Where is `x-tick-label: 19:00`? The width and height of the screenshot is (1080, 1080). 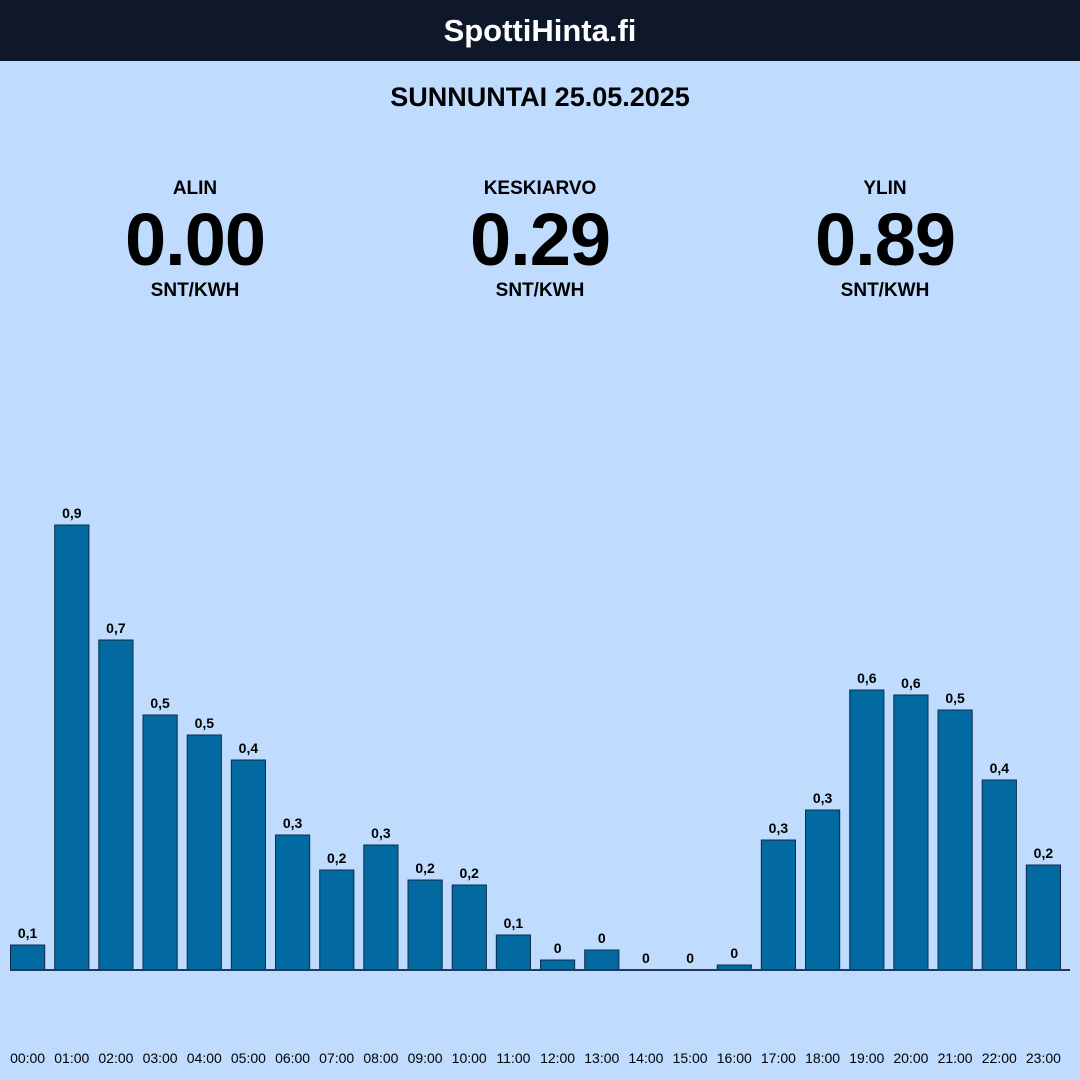 x-tick-label: 19:00 is located at coordinates (866, 1058).